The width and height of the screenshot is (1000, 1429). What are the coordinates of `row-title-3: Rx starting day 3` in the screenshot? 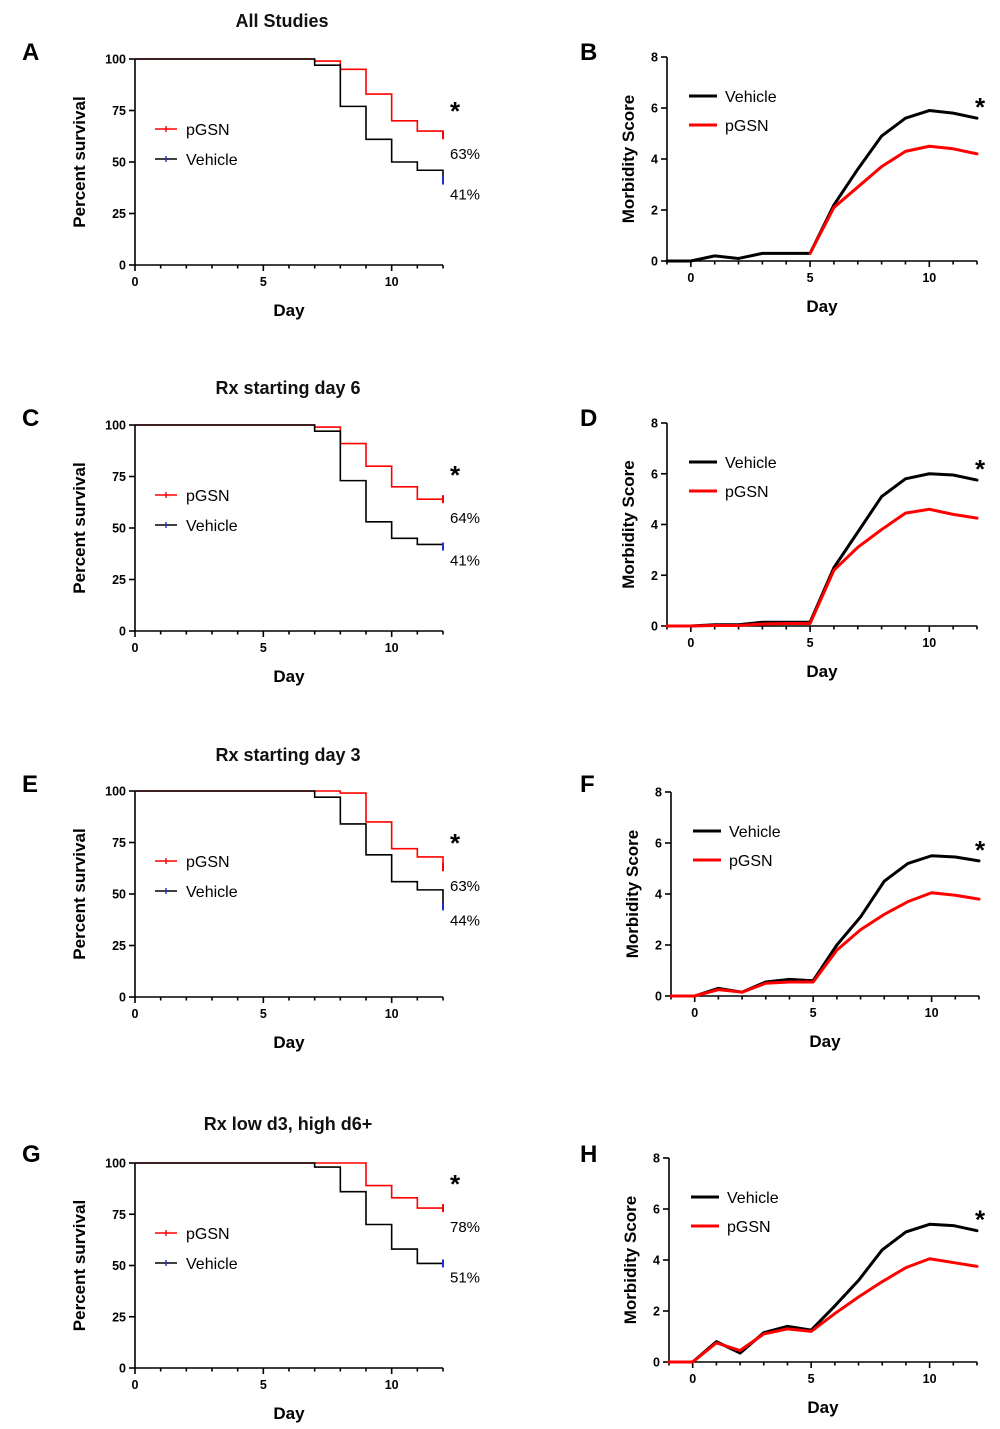 It's located at (287, 755).